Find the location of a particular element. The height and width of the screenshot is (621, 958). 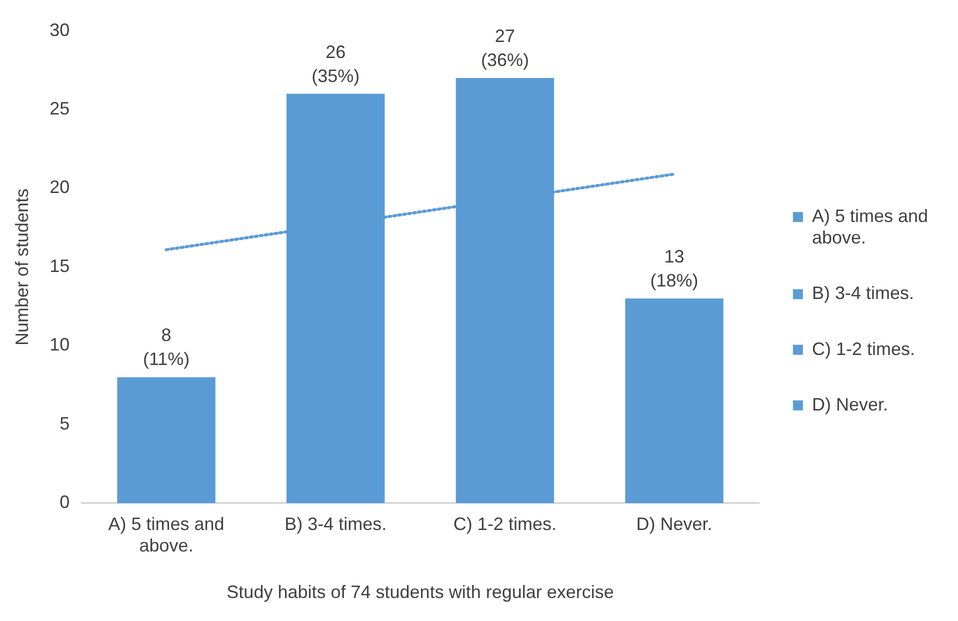

x-tick-label: C) 1-2 times. is located at coordinates (504, 524).